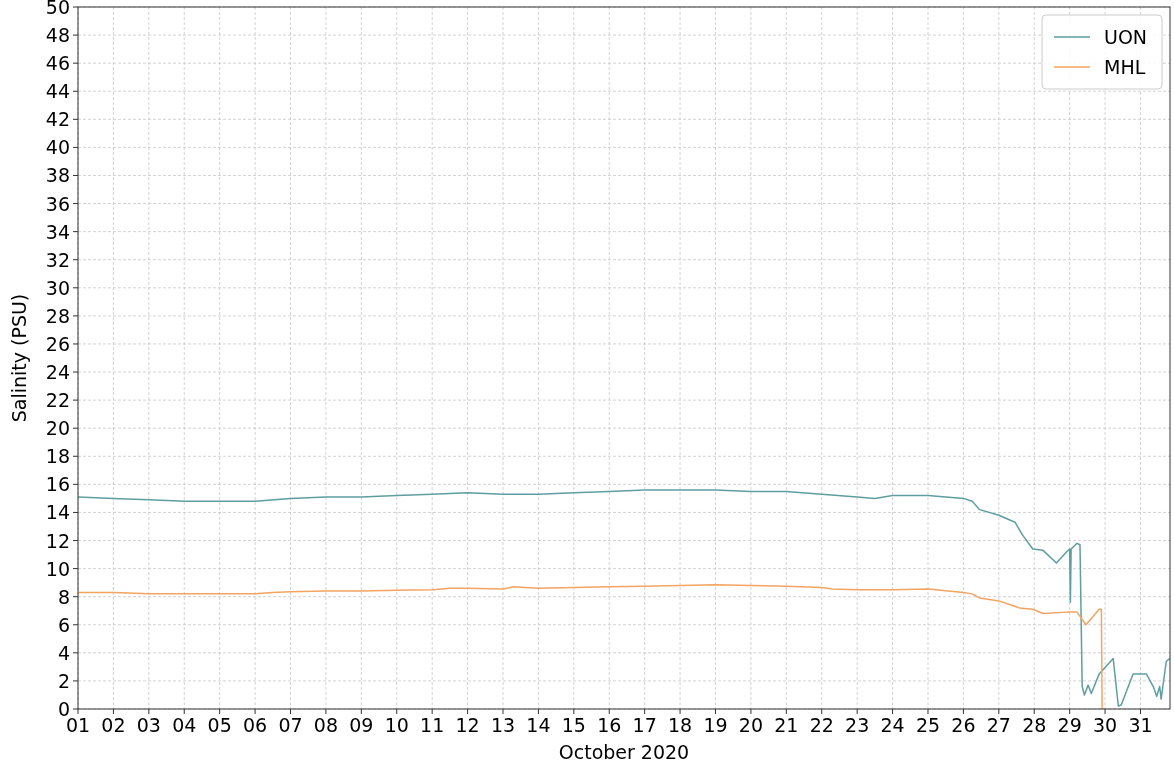 The image size is (1174, 767). I want to click on x-tick-label: 02, so click(113, 725).